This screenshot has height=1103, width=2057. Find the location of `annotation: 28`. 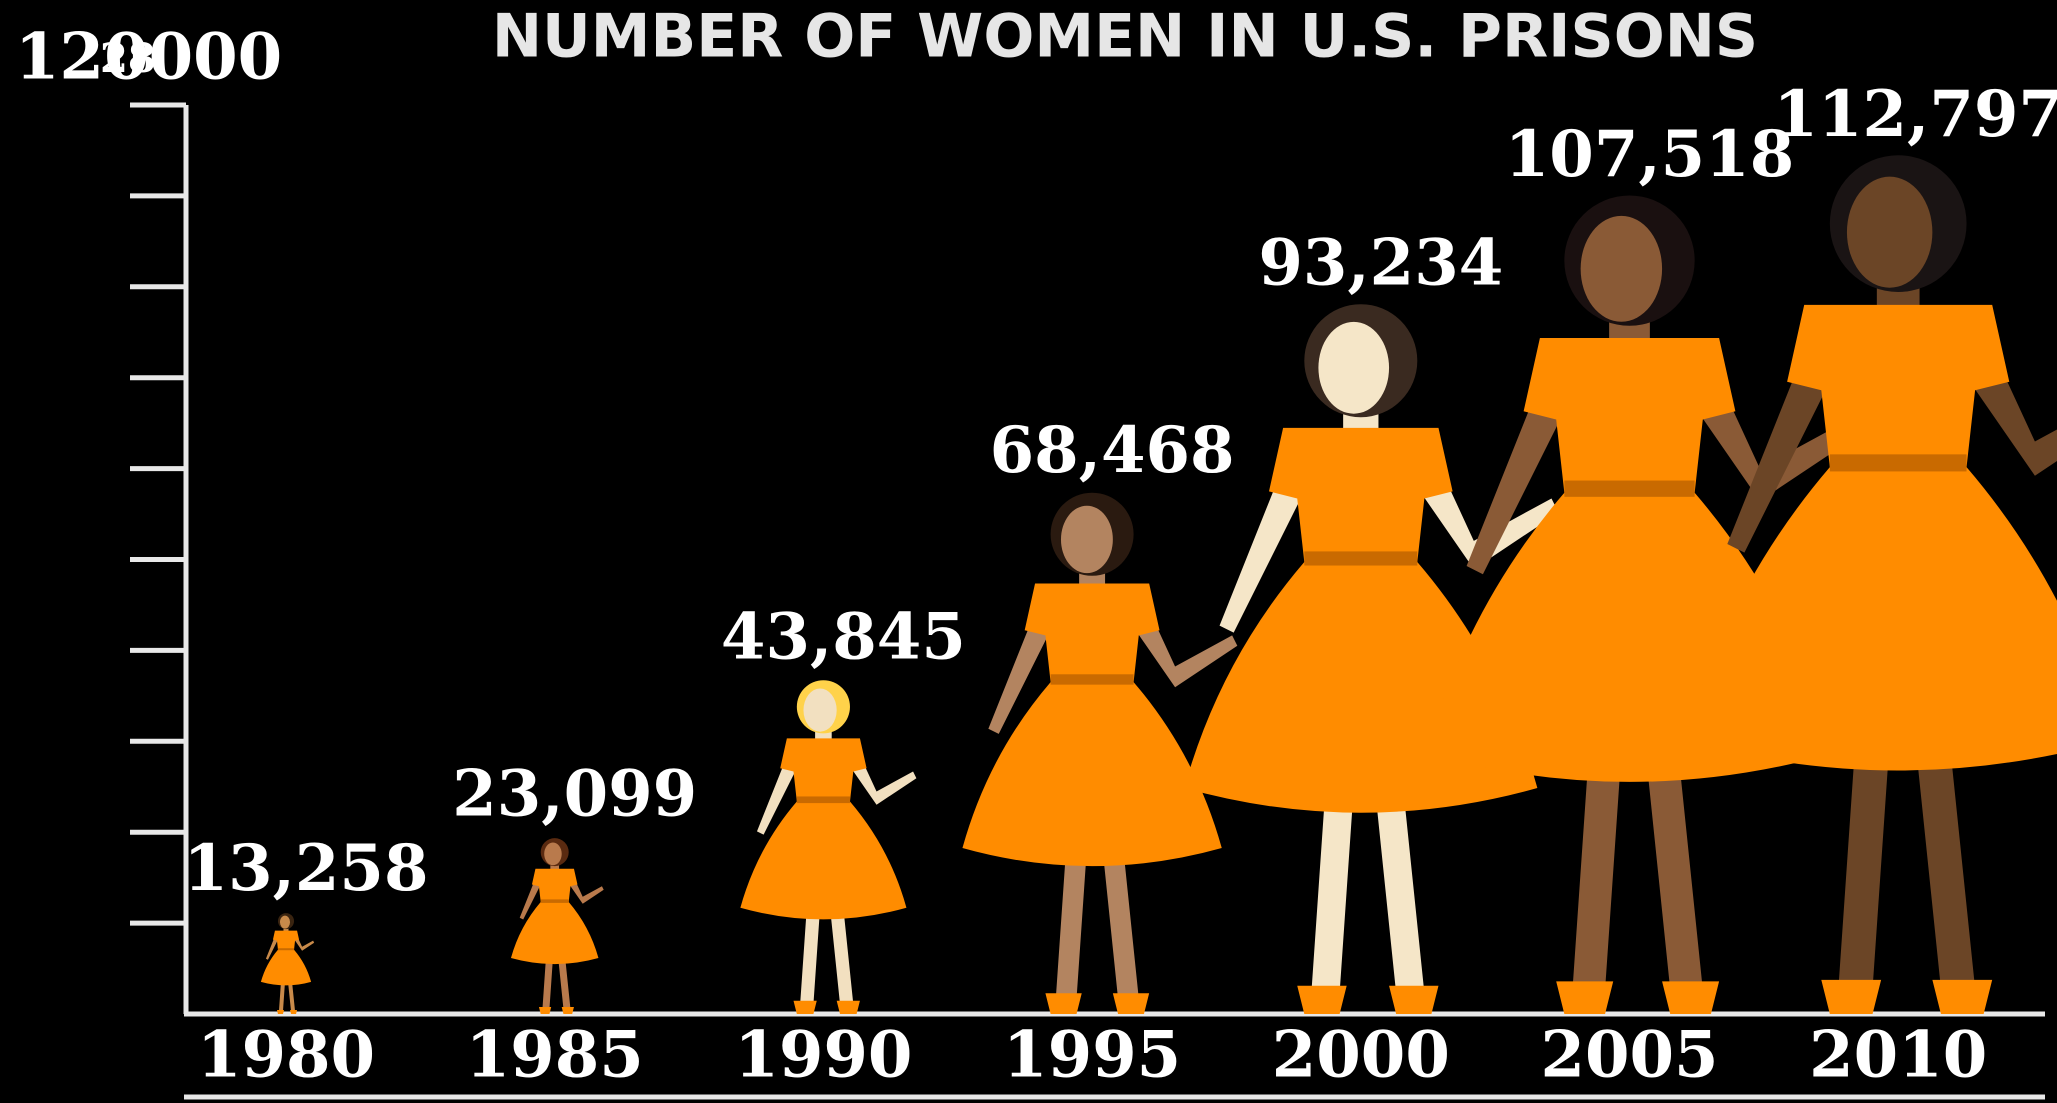

annotation: 28 is located at coordinates (128, 58).